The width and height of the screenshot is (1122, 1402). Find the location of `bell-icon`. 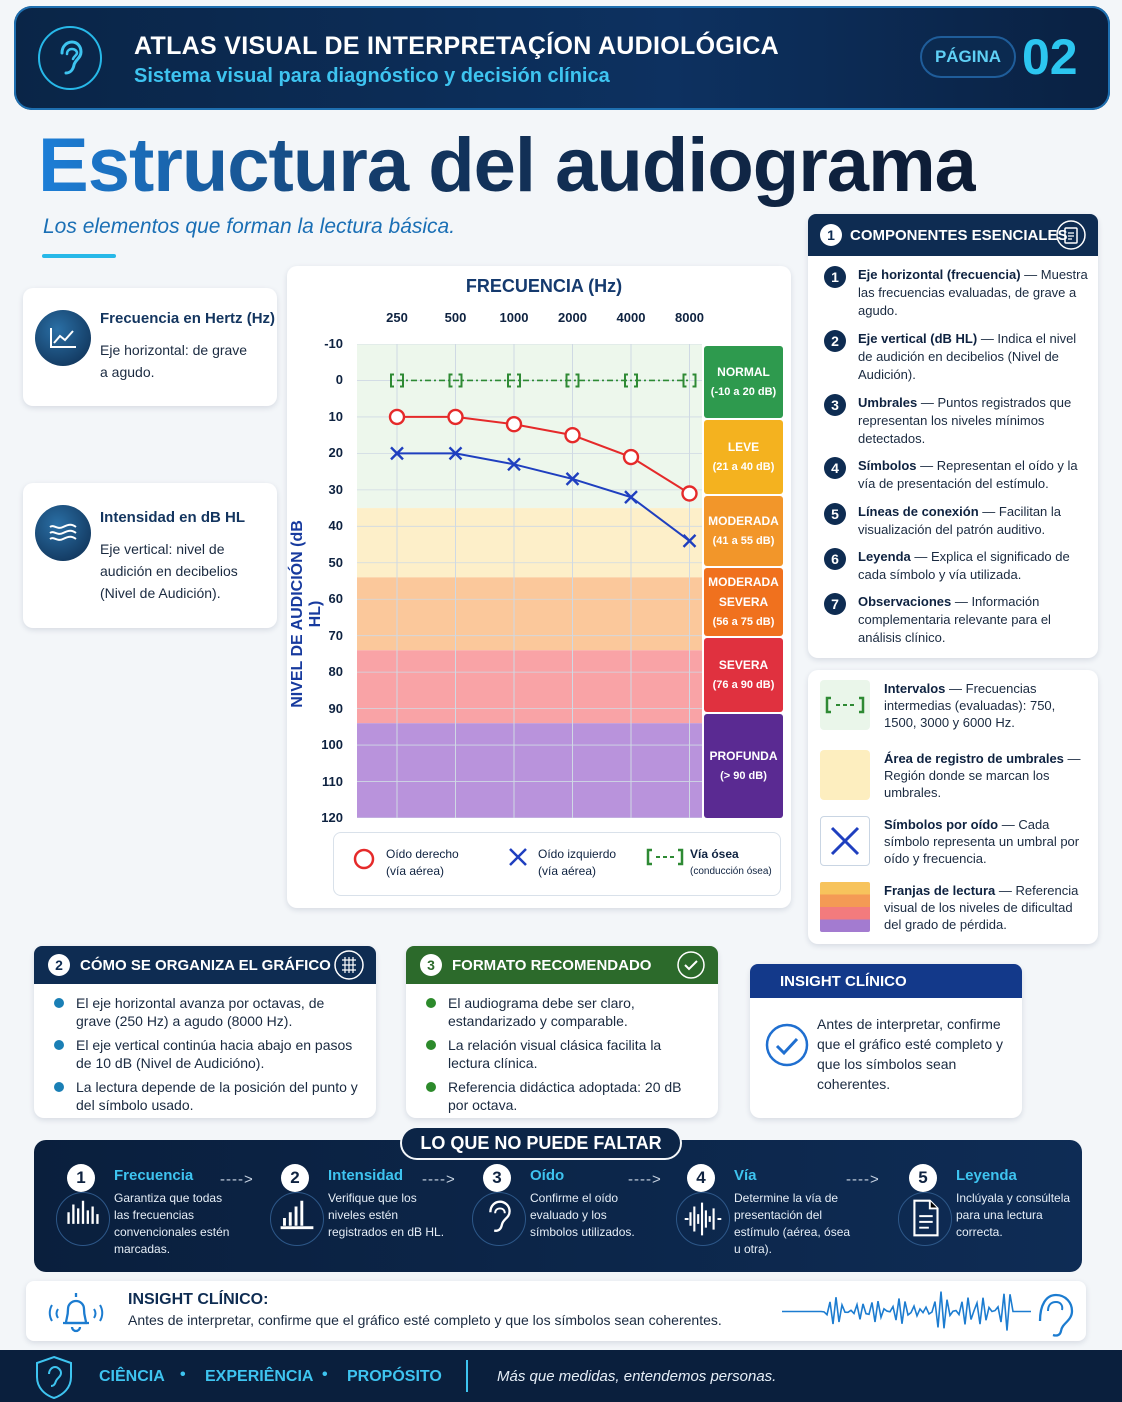

bell-icon is located at coordinates (76, 1313).